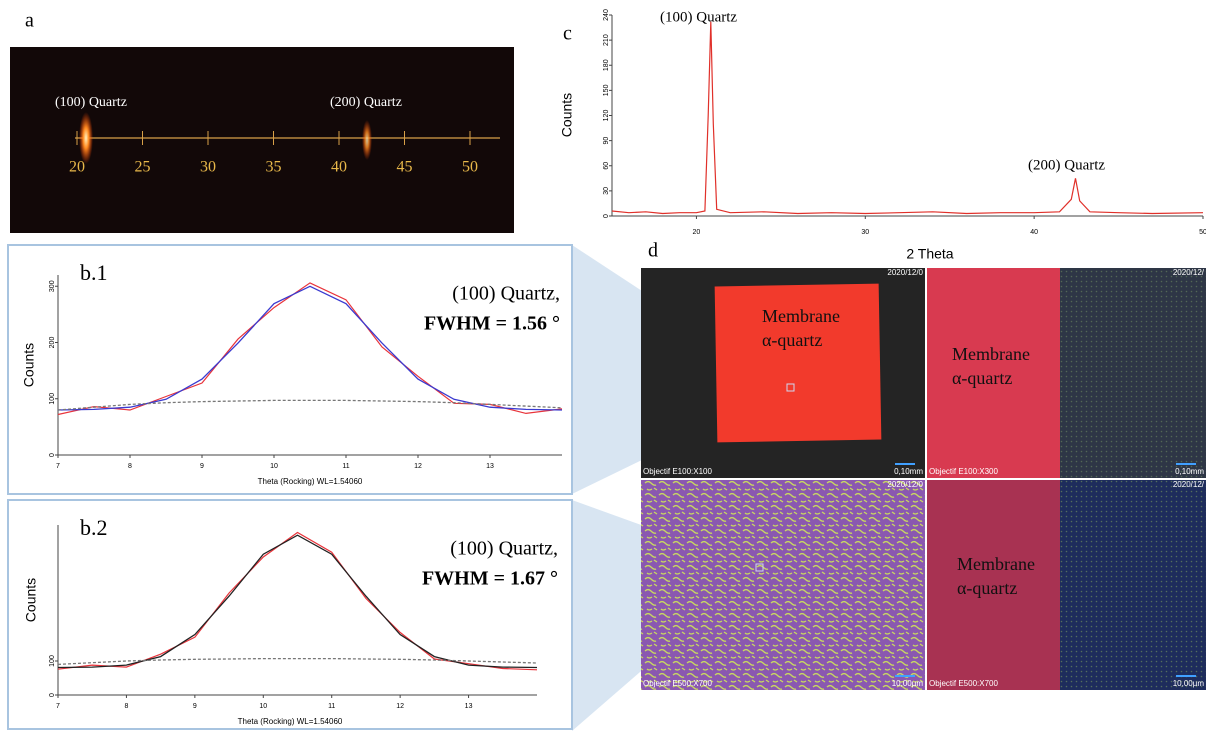  What do you see at coordinates (963, 471) in the screenshot?
I see `objective: Objectif E100:X300` at bounding box center [963, 471].